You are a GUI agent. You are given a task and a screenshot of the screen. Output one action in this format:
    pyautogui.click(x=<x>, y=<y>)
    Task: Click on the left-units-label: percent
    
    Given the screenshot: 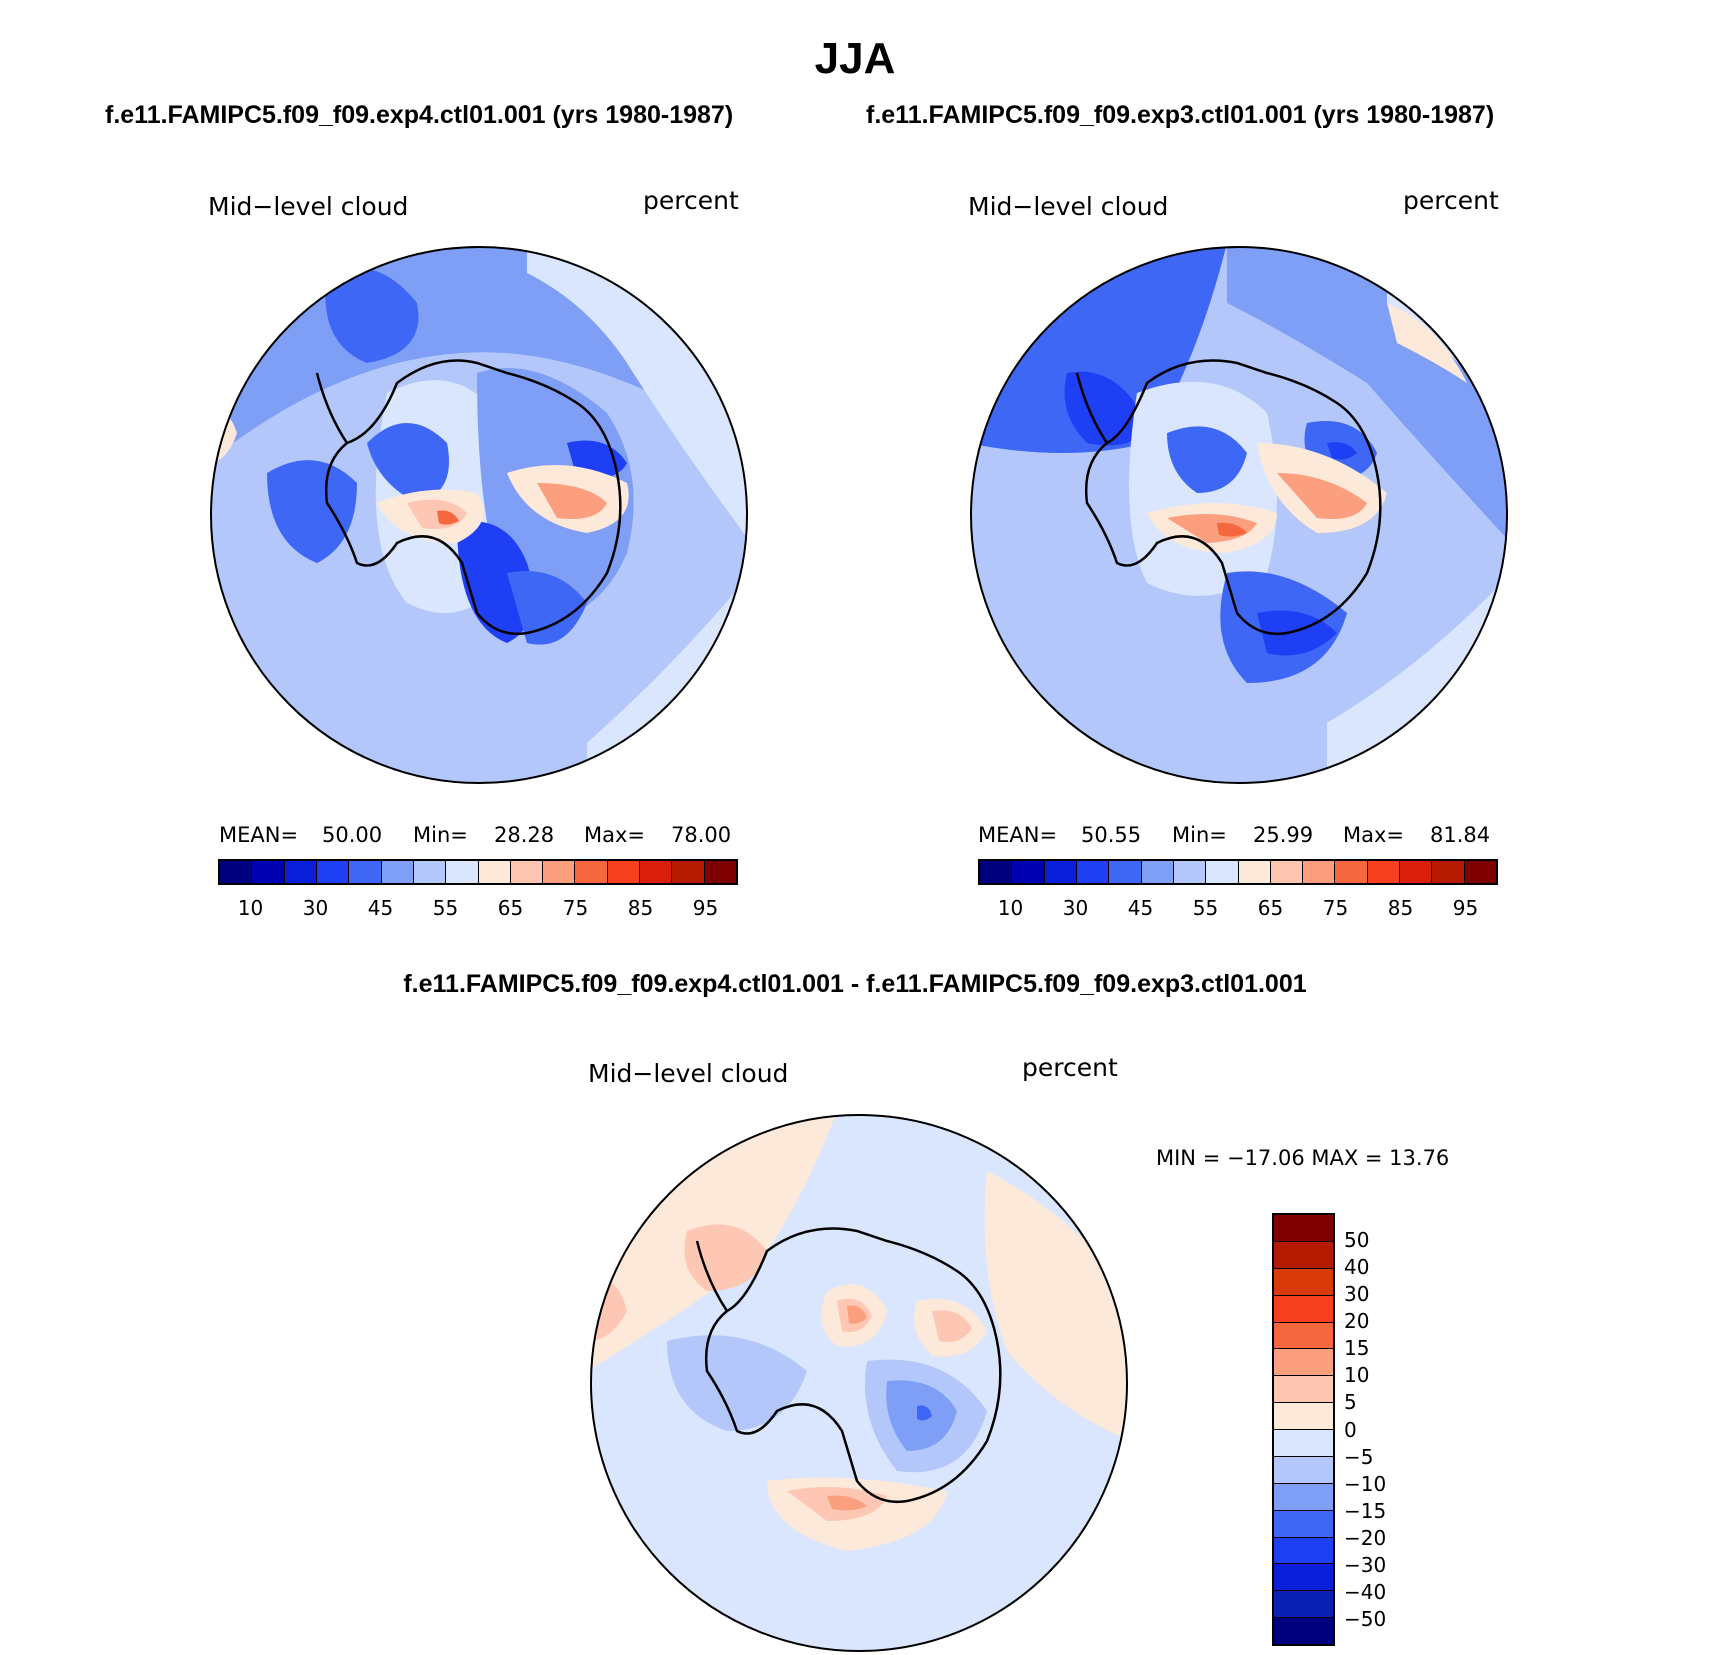 What is the action you would take?
    pyautogui.click(x=691, y=200)
    